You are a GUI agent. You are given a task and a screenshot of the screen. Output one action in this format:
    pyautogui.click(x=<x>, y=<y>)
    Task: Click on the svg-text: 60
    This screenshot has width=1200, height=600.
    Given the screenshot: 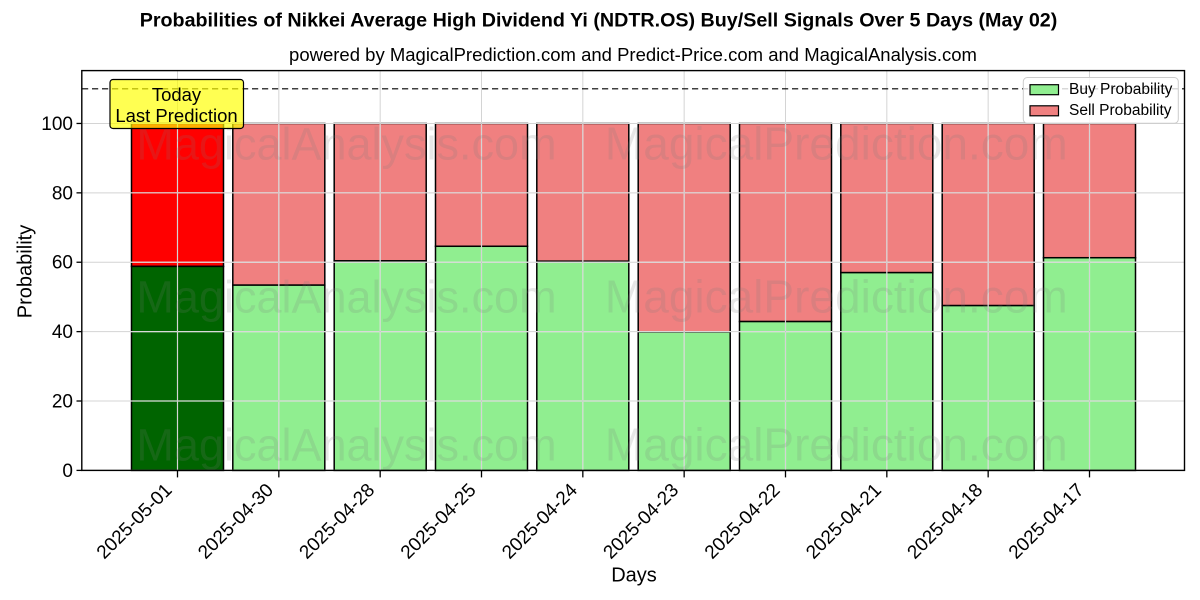 What is the action you would take?
    pyautogui.click(x=62, y=263)
    